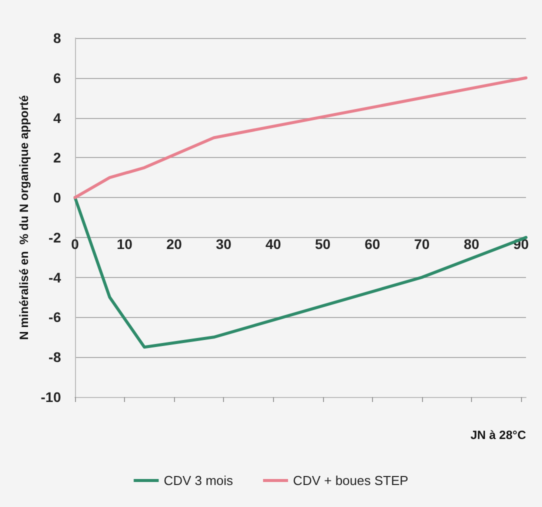 The height and width of the screenshot is (507, 542). What do you see at coordinates (224, 244) in the screenshot?
I see `x-tick-label: 30` at bounding box center [224, 244].